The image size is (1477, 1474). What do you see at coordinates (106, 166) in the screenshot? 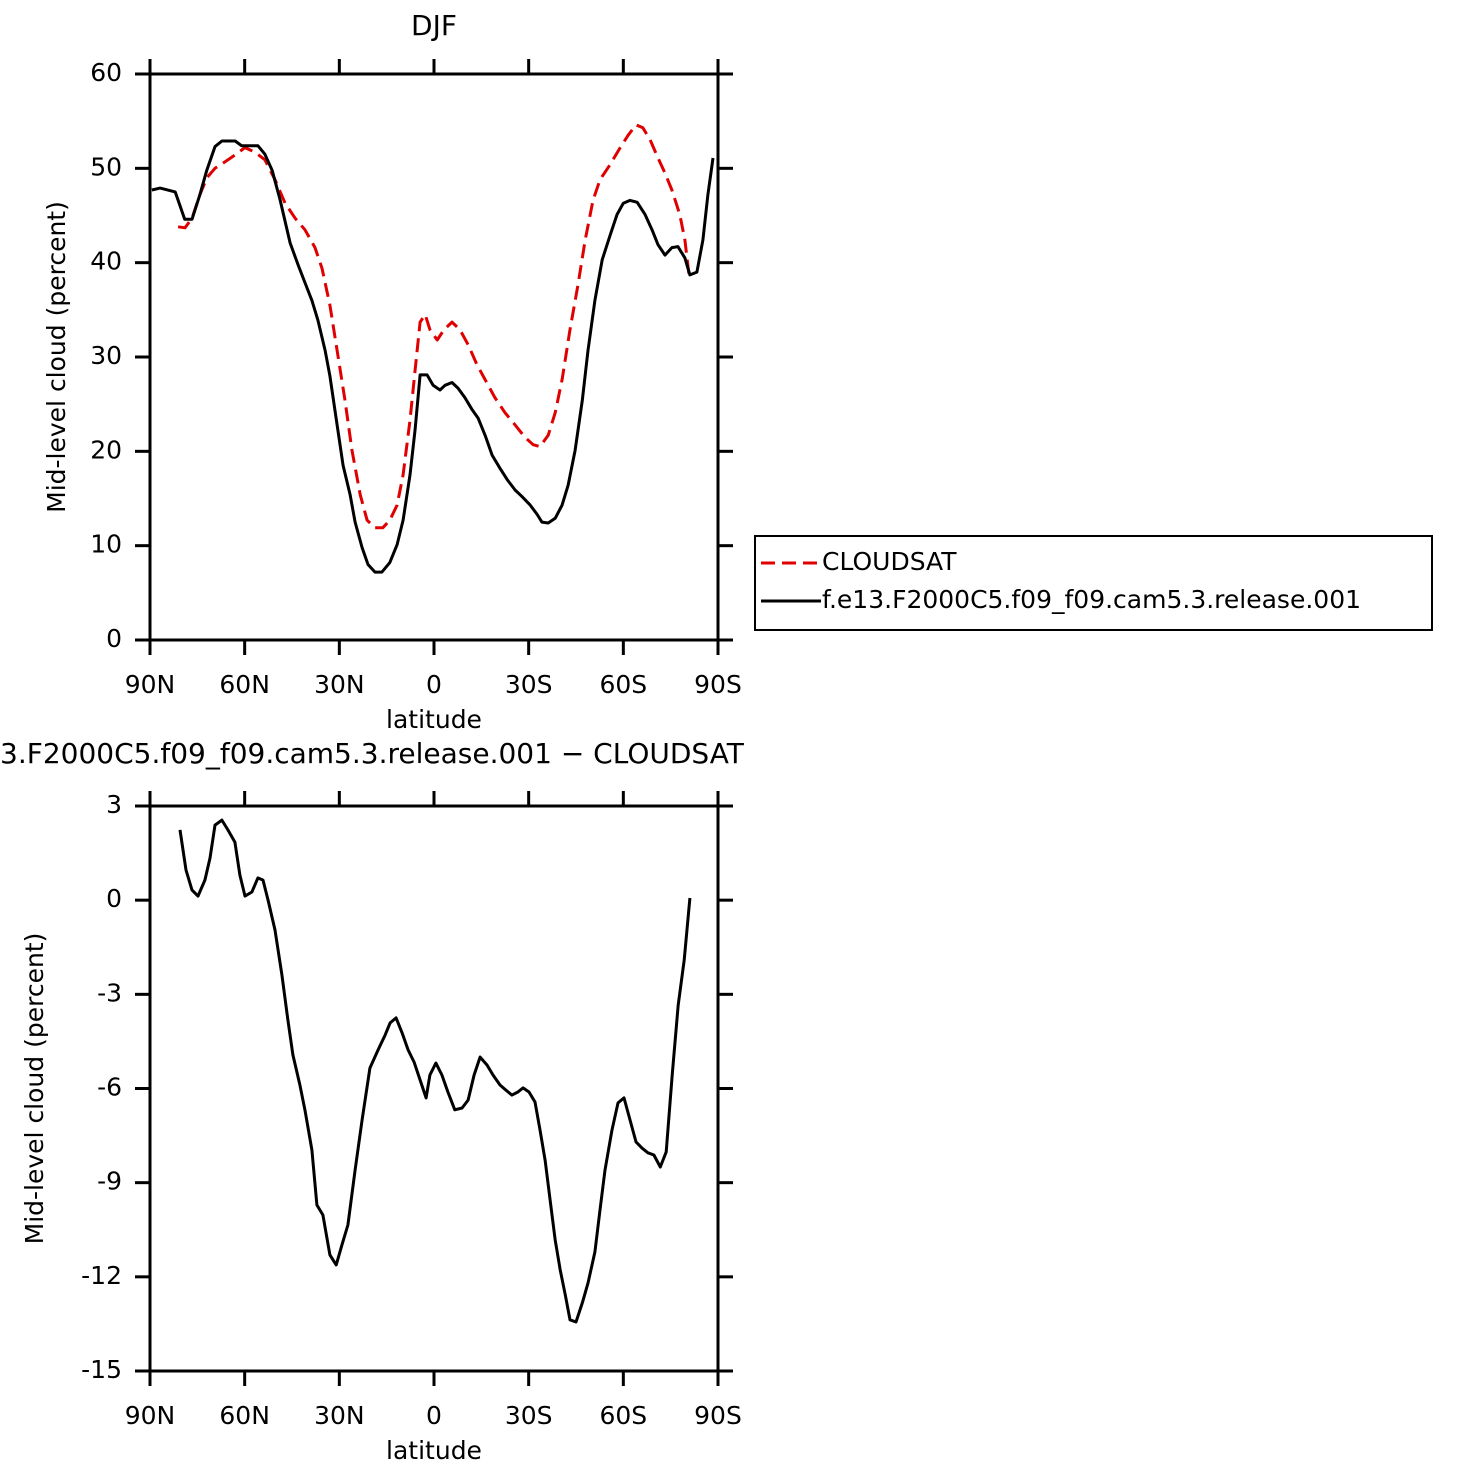
I see `y-tick-label: 50` at bounding box center [106, 166].